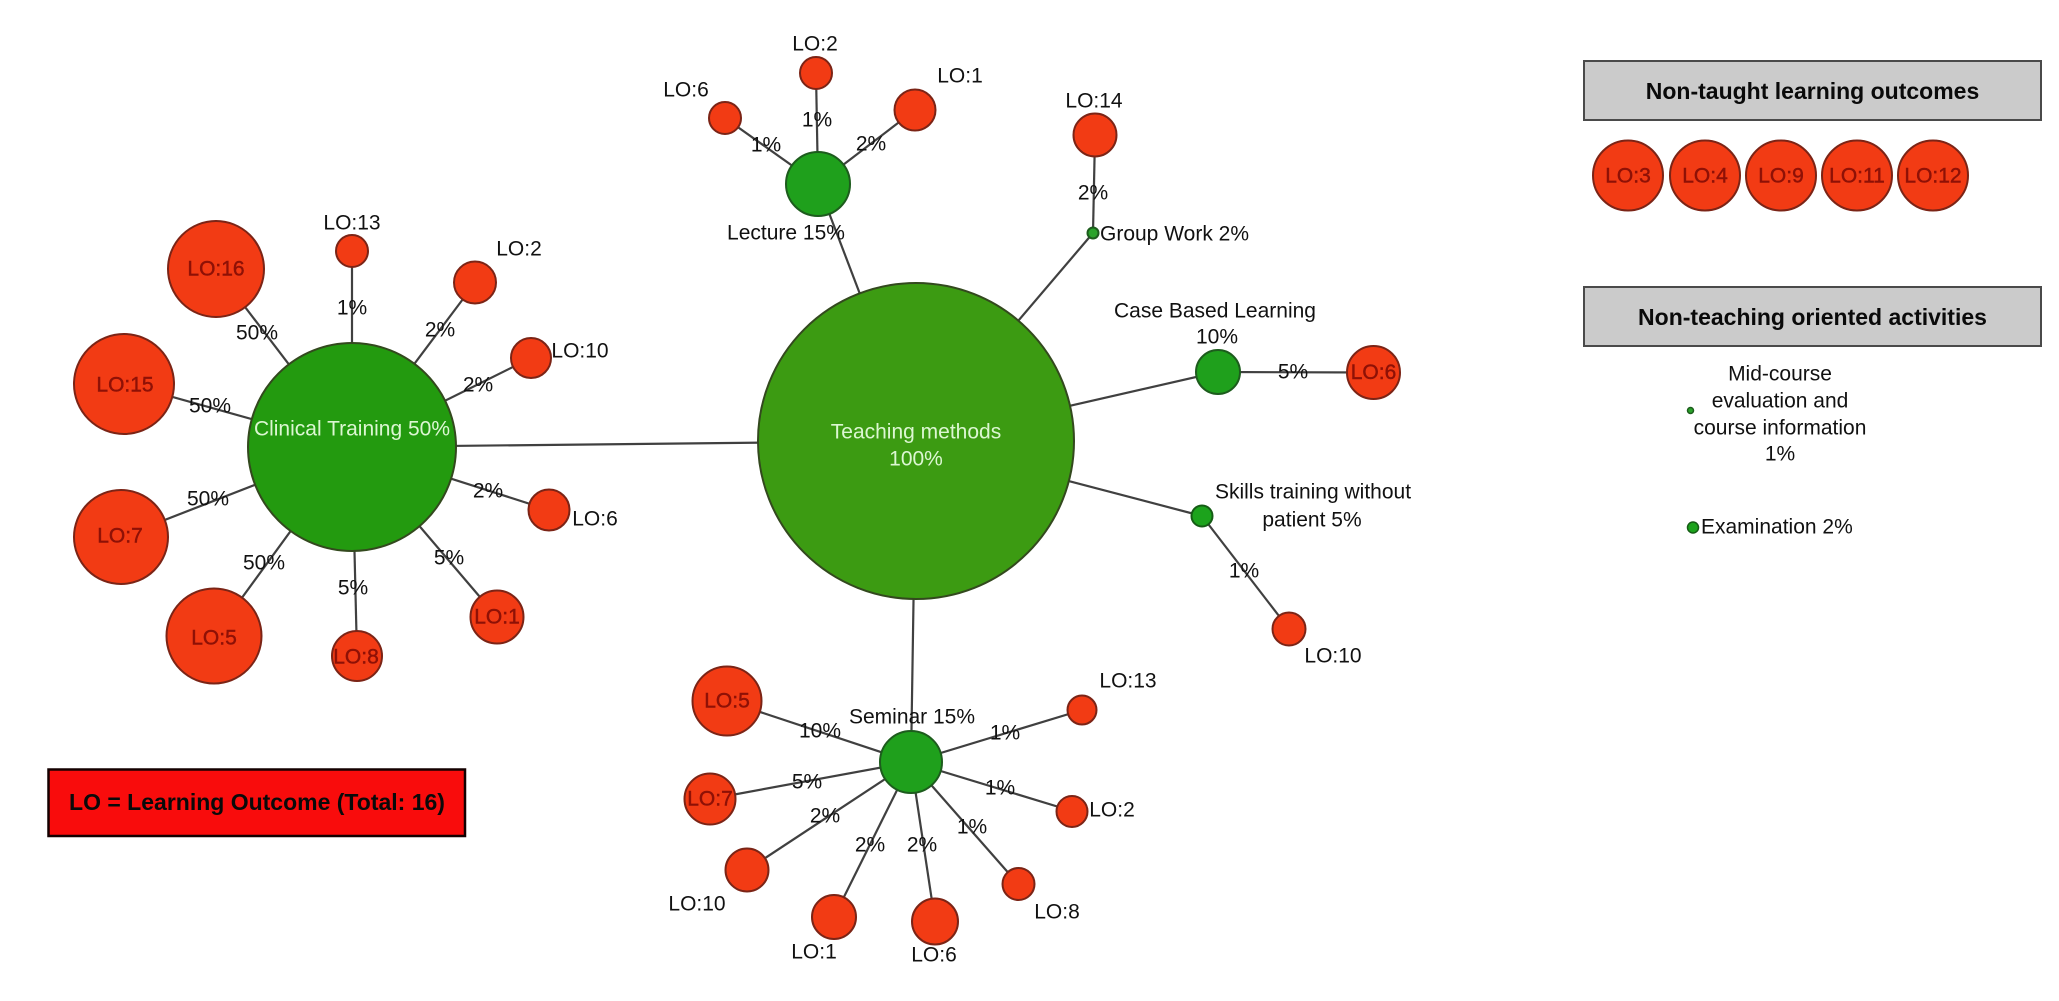  I want to click on svg-text: Skills training without, so click(1313, 492).